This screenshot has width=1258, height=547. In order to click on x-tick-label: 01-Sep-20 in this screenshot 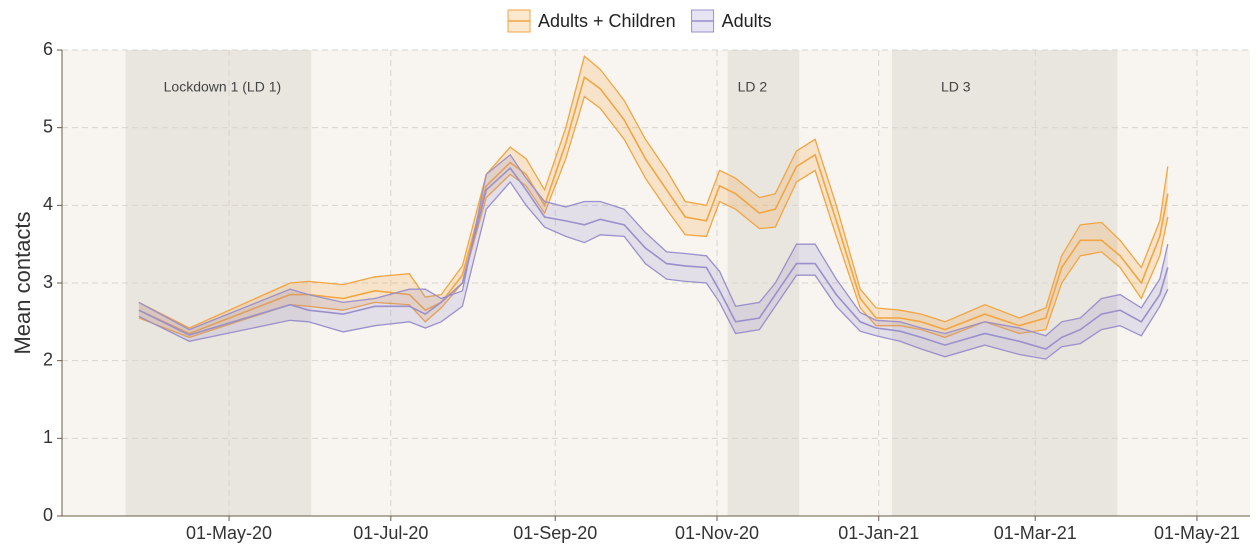, I will do `click(555, 533)`.